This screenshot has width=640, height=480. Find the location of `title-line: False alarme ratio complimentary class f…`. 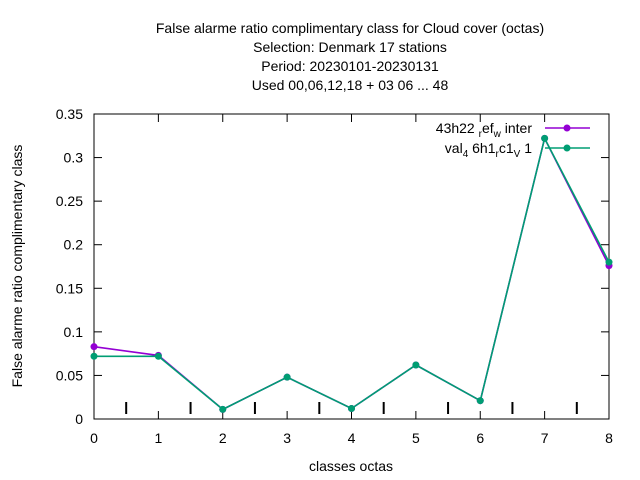

title-line: False alarme ratio complimentary class f… is located at coordinates (350, 28).